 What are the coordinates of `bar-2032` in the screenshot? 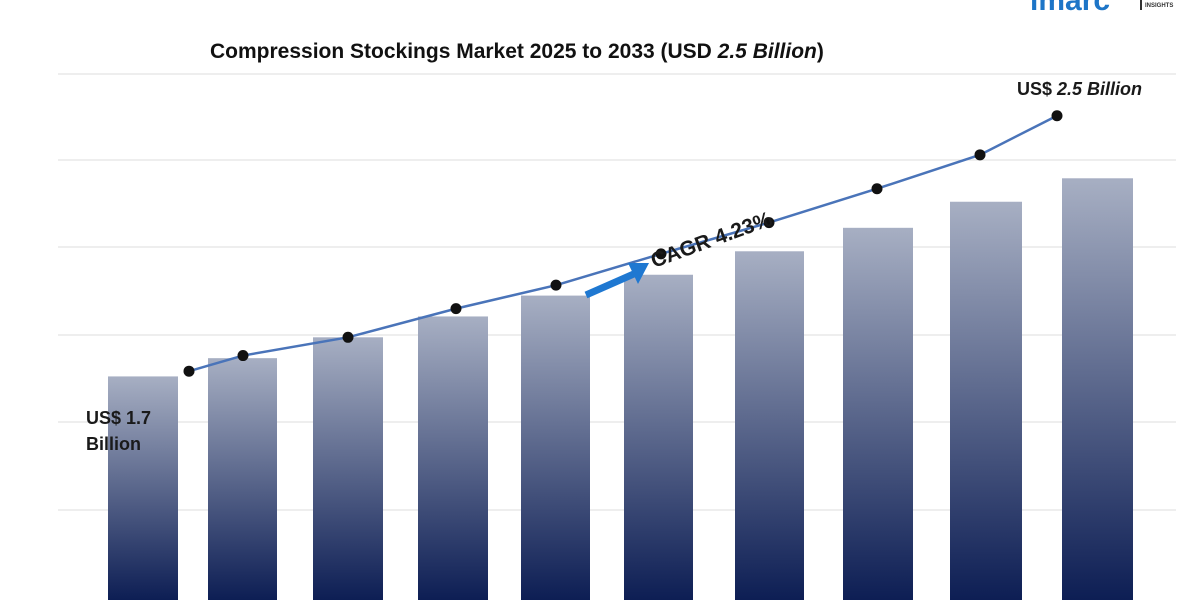 It's located at (878, 413).